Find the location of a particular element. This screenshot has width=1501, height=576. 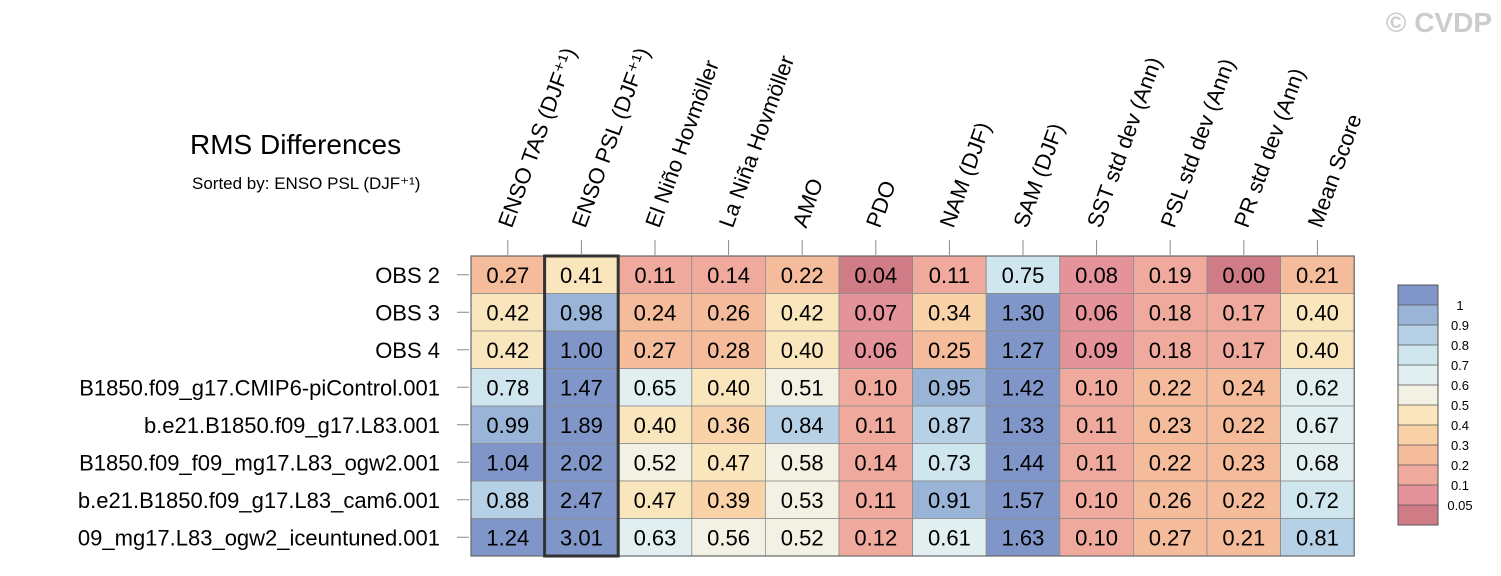

cell-value-label: 0.88 is located at coordinates (507, 500).